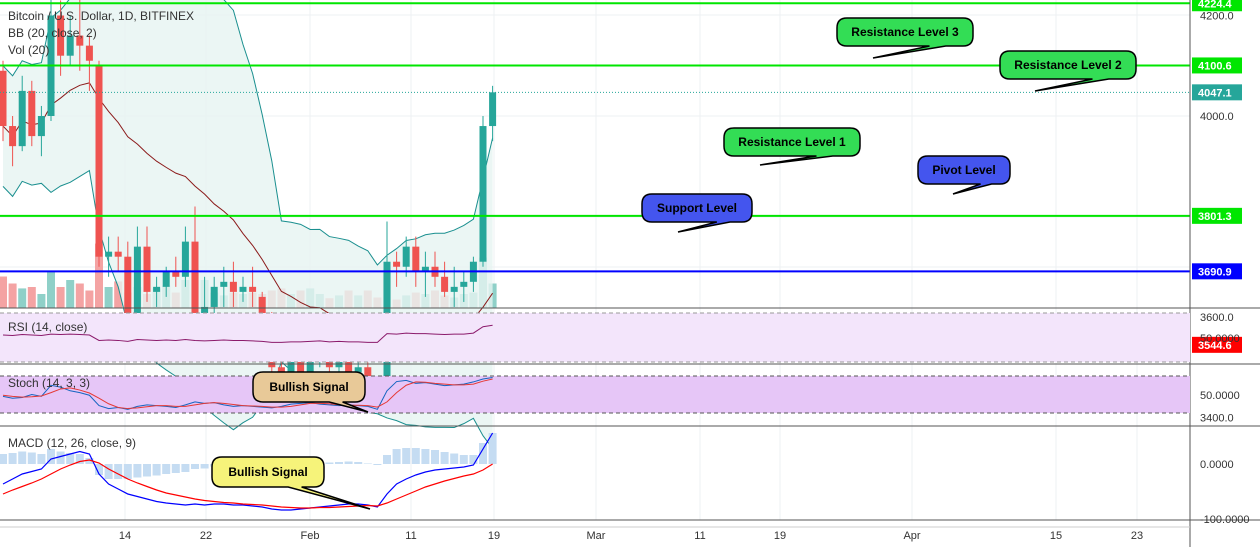  Describe the element at coordinates (125, 536) in the screenshot. I see `x-tick-label: 14` at that location.